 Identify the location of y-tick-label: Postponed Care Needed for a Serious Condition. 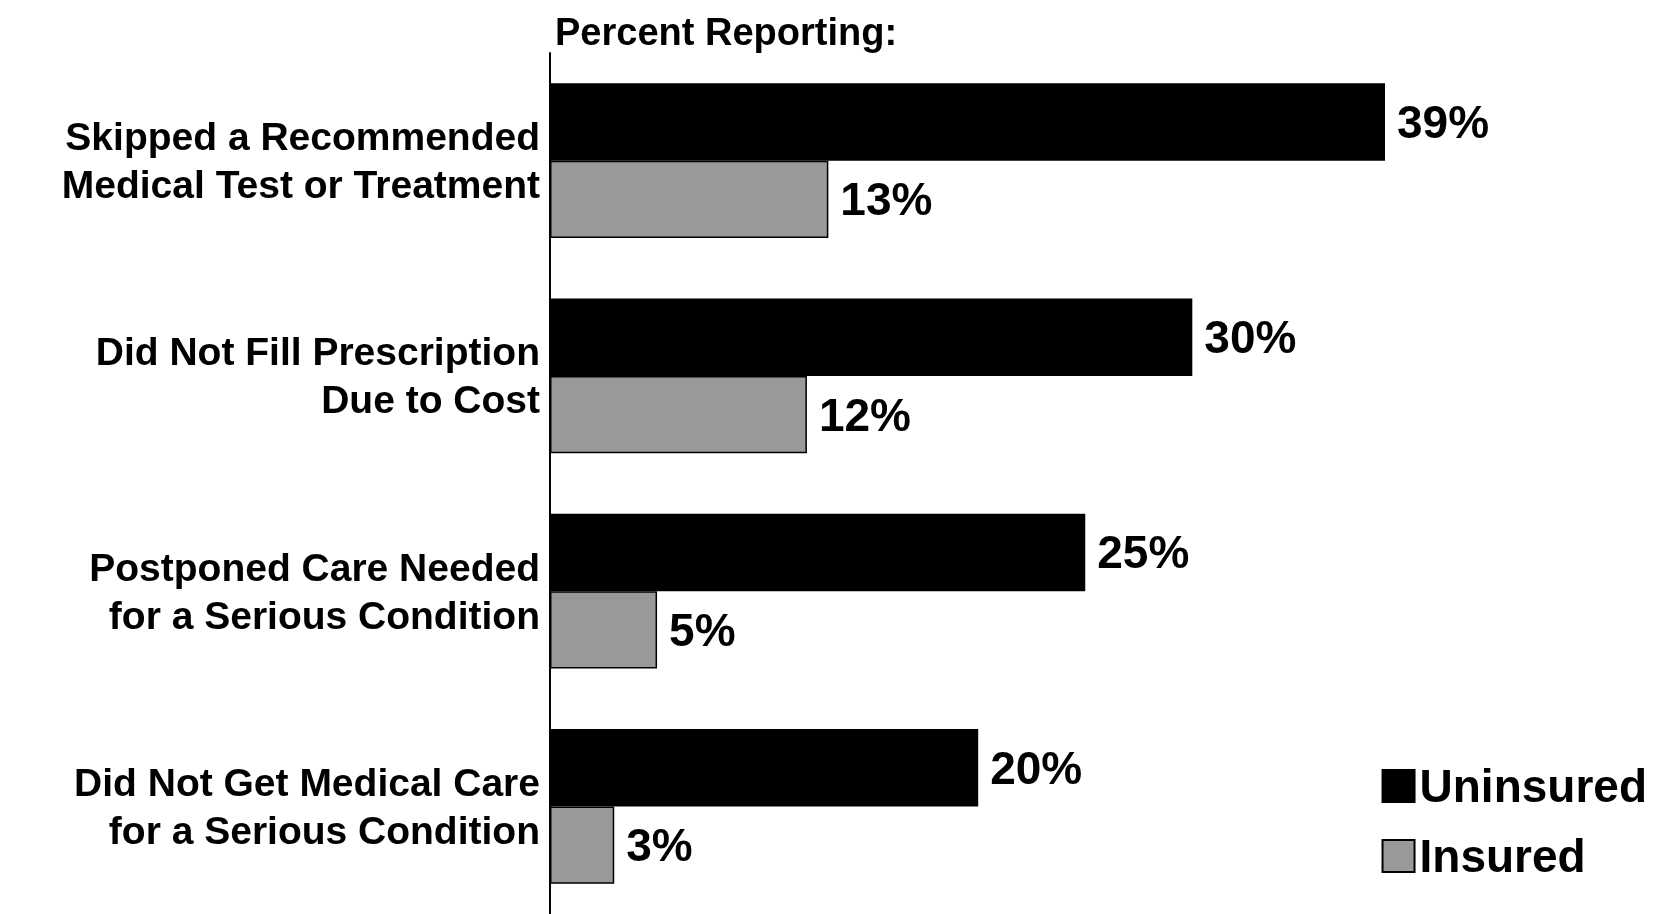
(314, 591).